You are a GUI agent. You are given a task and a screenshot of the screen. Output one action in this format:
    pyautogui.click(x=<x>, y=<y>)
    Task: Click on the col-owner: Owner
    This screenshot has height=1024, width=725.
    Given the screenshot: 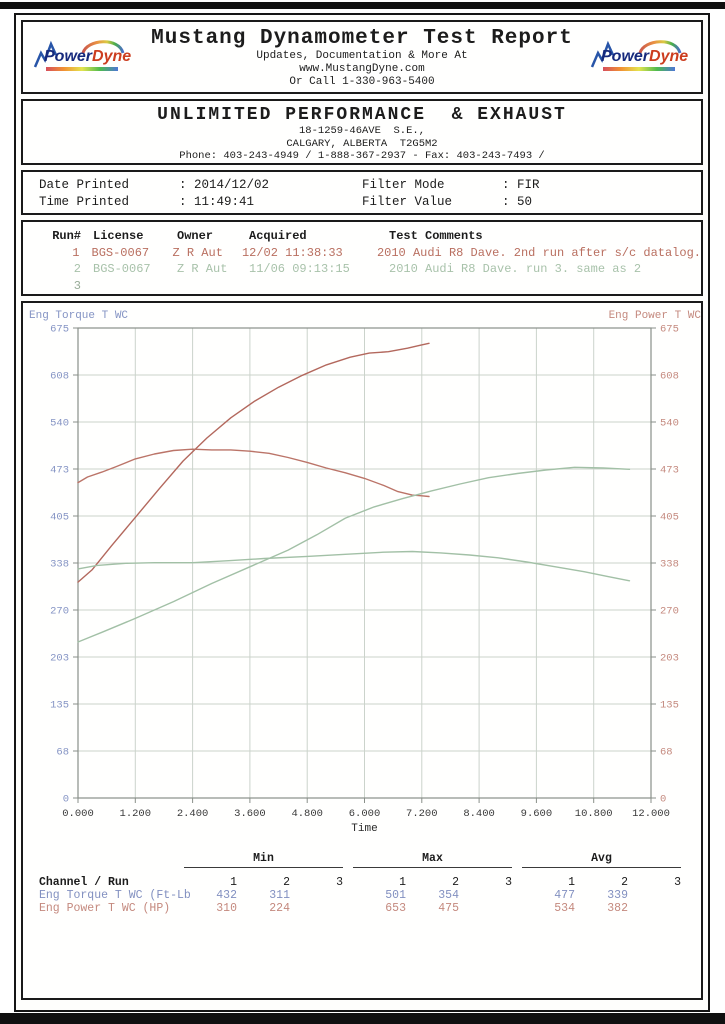 What is the action you would take?
    pyautogui.click(x=195, y=236)
    